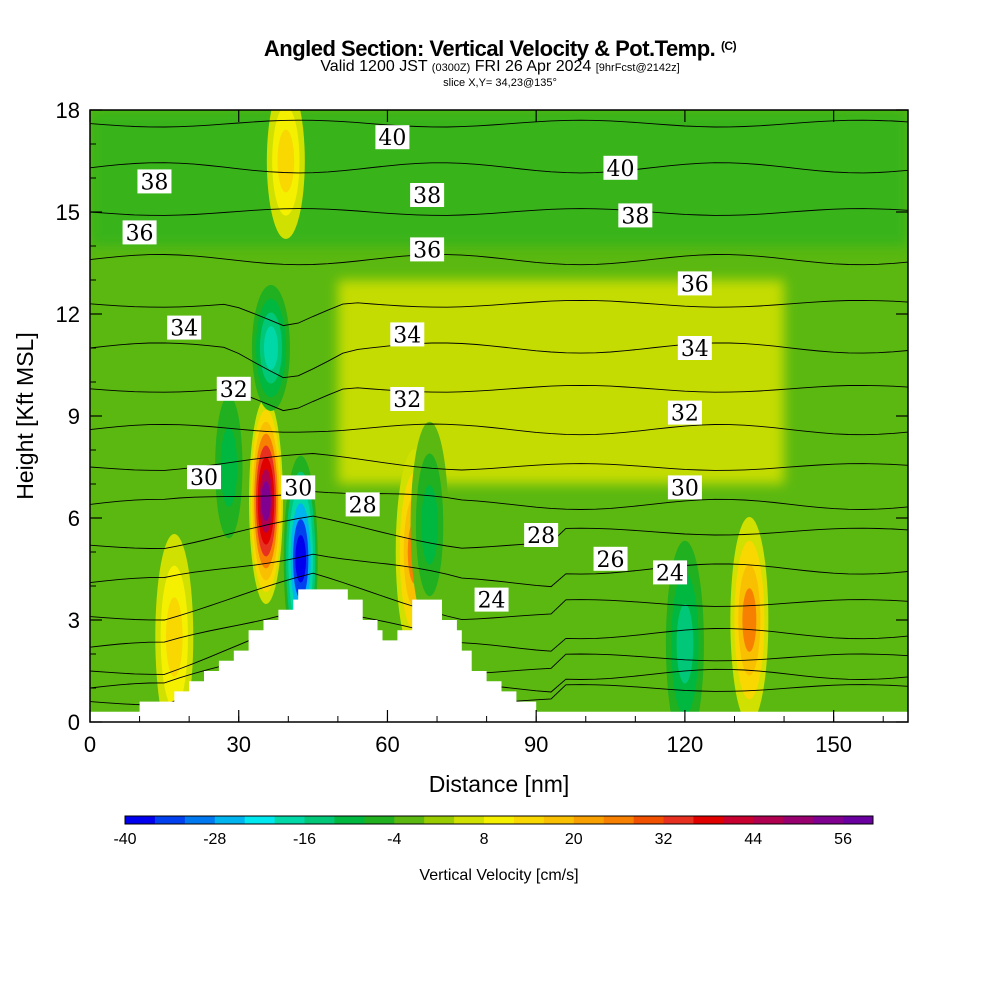 The width and height of the screenshot is (1000, 1000). What do you see at coordinates (304, 839) in the screenshot?
I see `colorbar-tick-label: -16` at bounding box center [304, 839].